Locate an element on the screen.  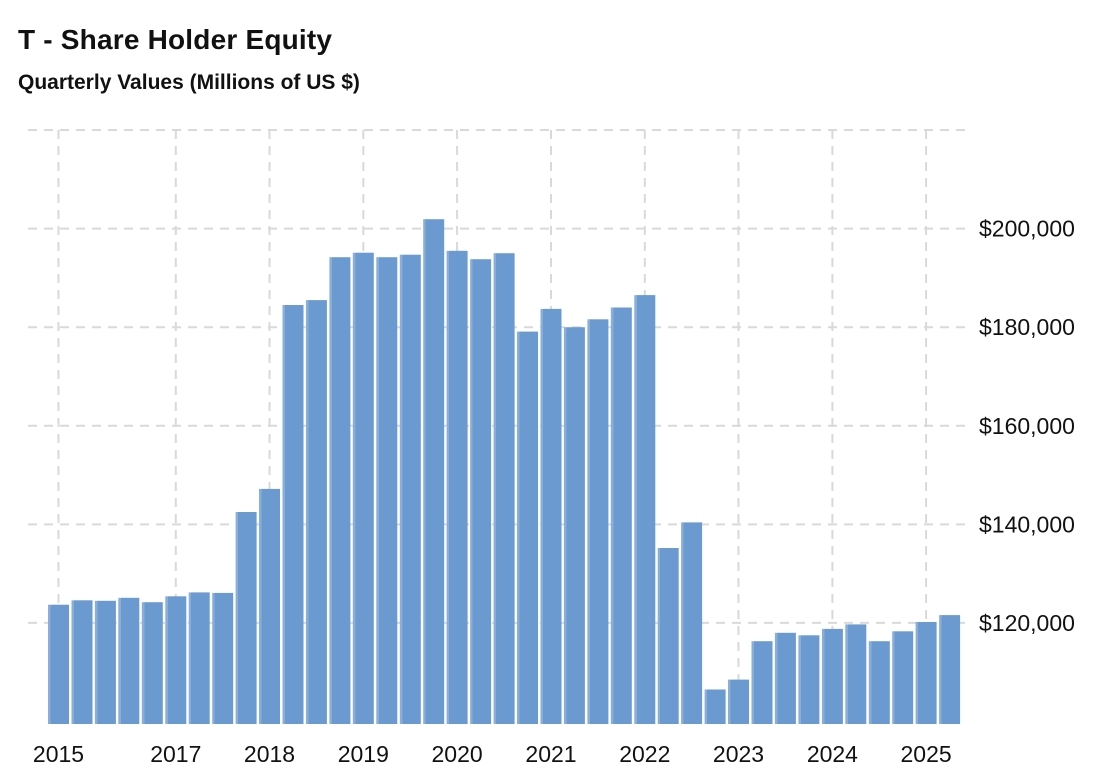
bar-2016-Q1 is located at coordinates (82, 662).